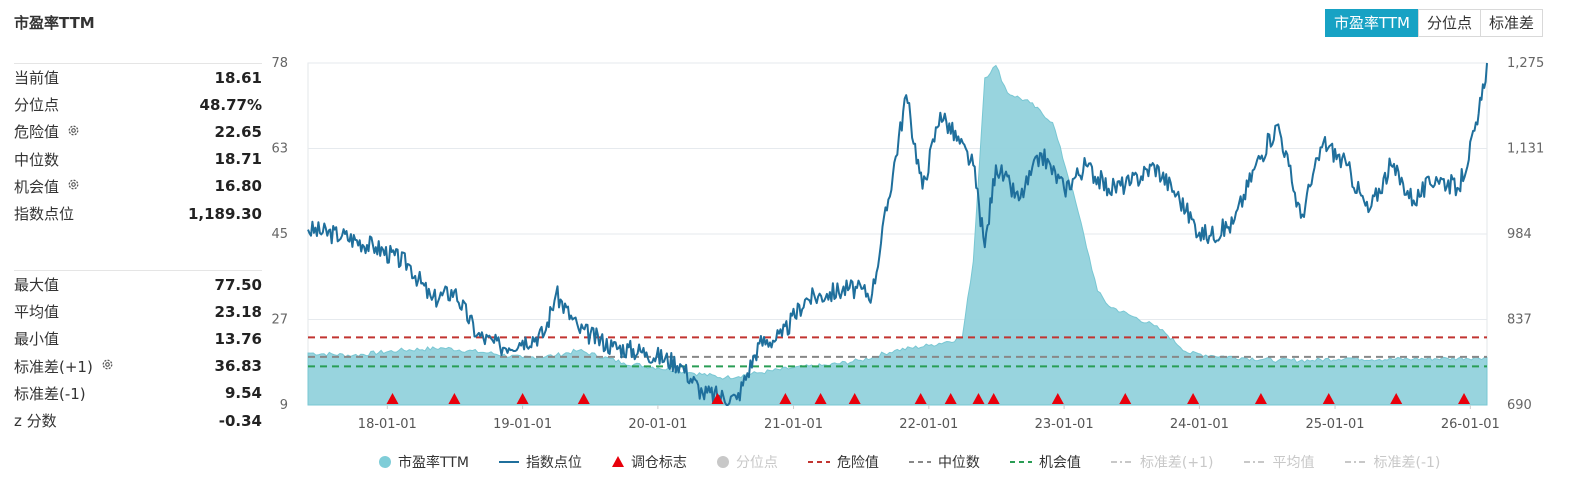  Describe the element at coordinates (238, 77) in the screenshot. I see `stat-value: 18.61` at that location.